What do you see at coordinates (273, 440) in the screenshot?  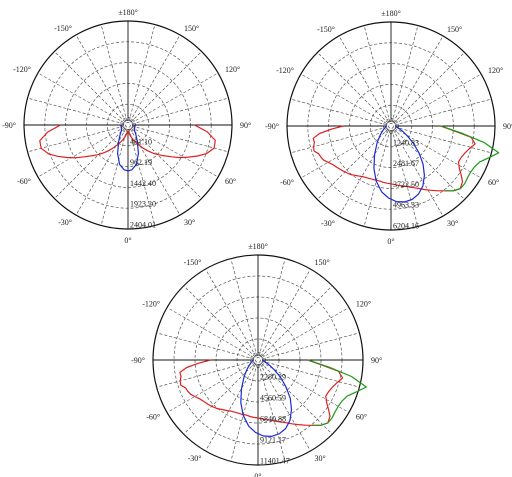 I see `ring-label: 9121.17` at bounding box center [273, 440].